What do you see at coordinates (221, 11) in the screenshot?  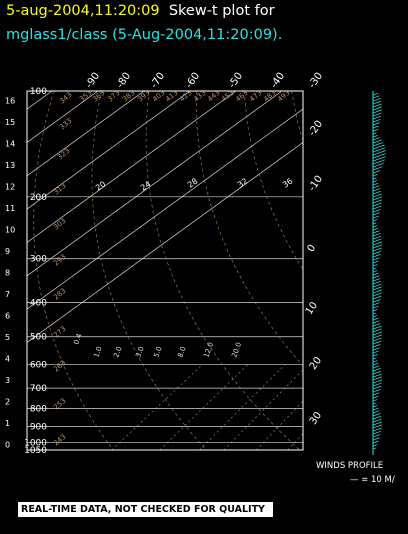 I see `title-label: Skew-t plot for` at bounding box center [221, 11].